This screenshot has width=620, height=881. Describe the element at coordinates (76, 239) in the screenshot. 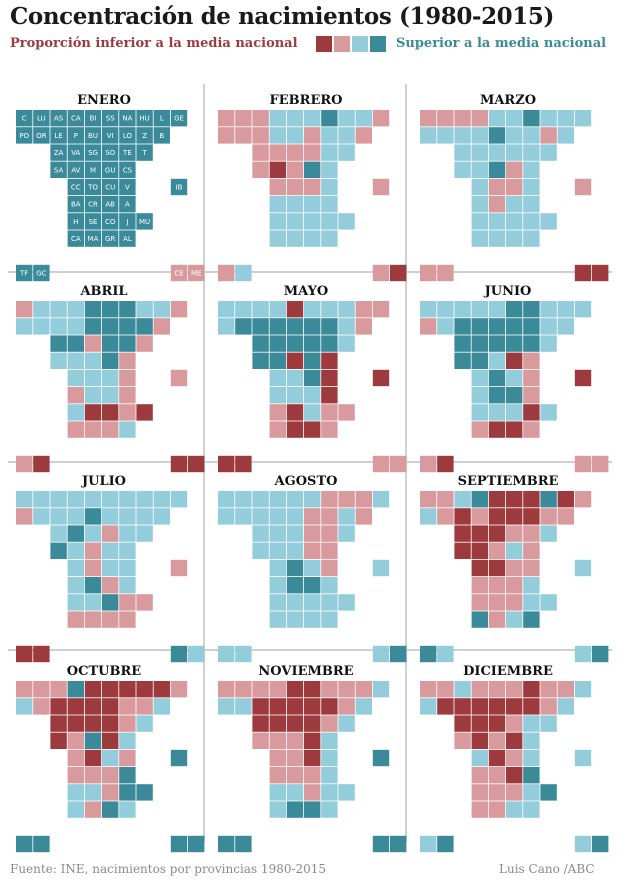

I see `cell-label-CA: CA` at that location.